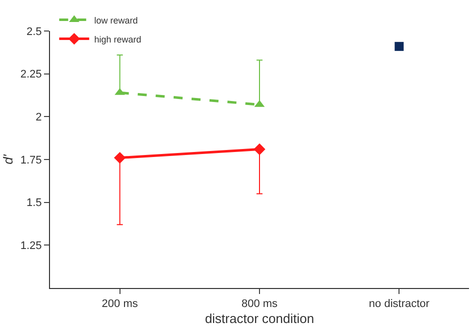  What do you see at coordinates (31, 246) in the screenshot?
I see `y-tick-label: 1.25` at bounding box center [31, 246].